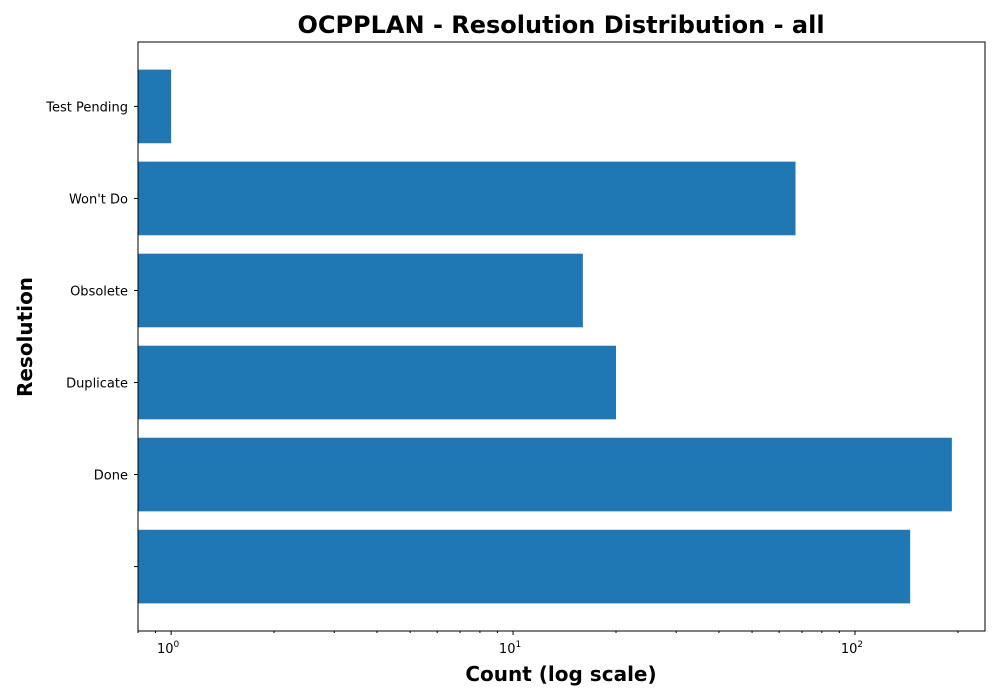 The width and height of the screenshot is (1000, 700). Describe the element at coordinates (99, 291) in the screenshot. I see `y-tick-label: Obsolete` at that location.